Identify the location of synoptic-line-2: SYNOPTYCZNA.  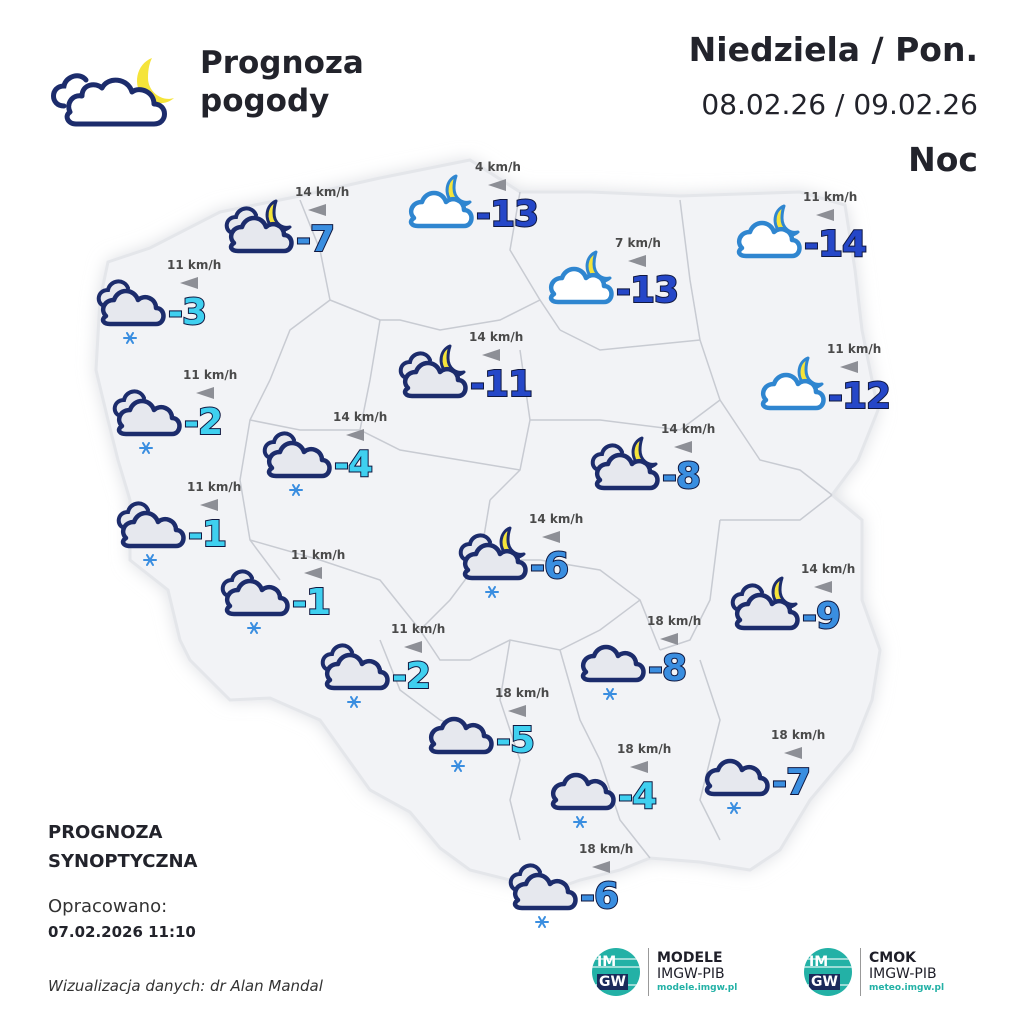
(123, 861).